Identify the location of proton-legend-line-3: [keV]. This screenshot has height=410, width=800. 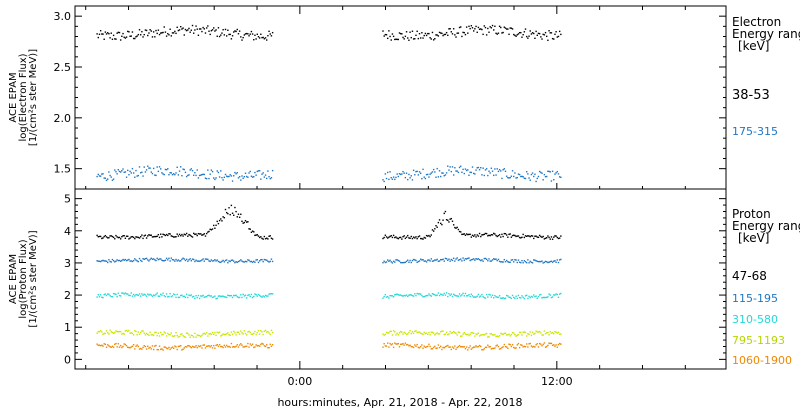
(754, 238).